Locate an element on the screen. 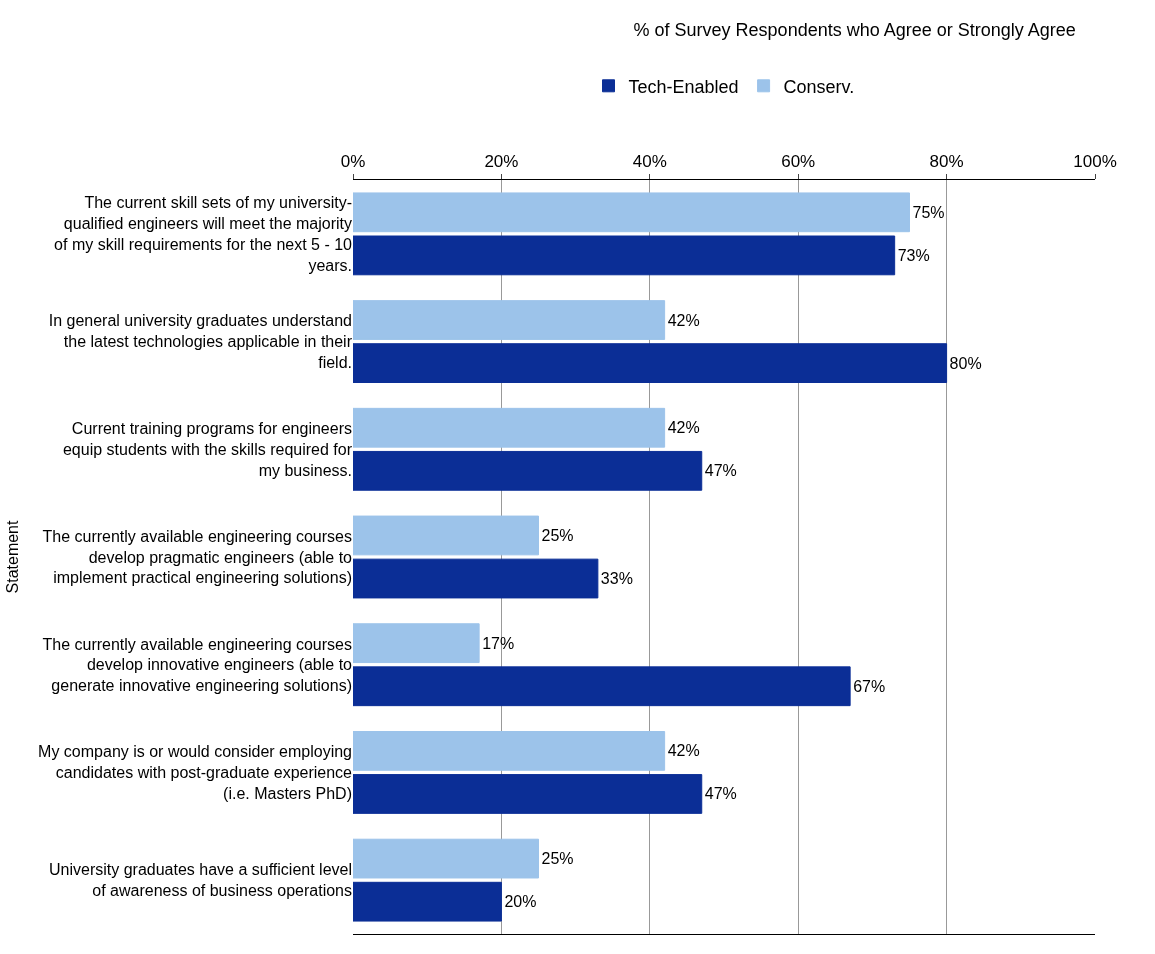 Image resolution: width=1155 pixels, height=954 pixels. chart-title: % of Survey Respondents who Agree or Strongly Agree is located at coordinates (854, 30).